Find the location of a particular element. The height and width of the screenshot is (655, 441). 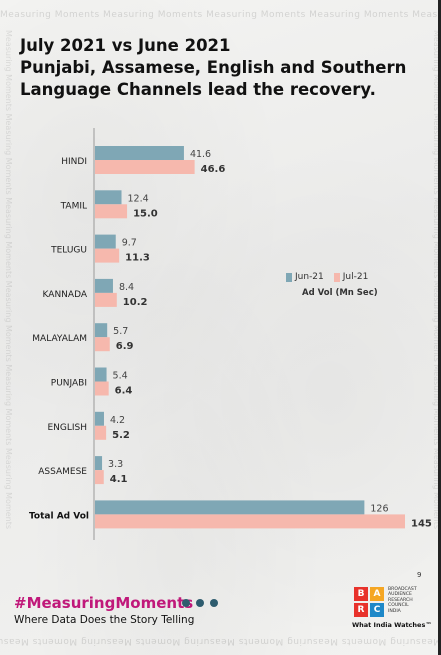

barc-org-line: BROADCAST is located at coordinates (402, 589).